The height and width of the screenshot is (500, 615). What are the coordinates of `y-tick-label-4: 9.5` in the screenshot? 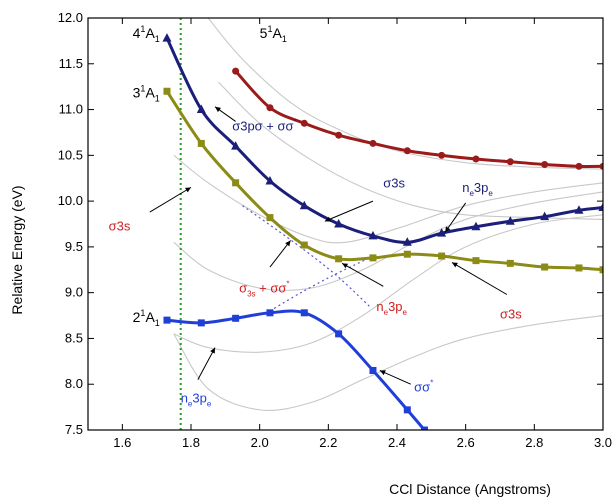 It's located at (74, 246).